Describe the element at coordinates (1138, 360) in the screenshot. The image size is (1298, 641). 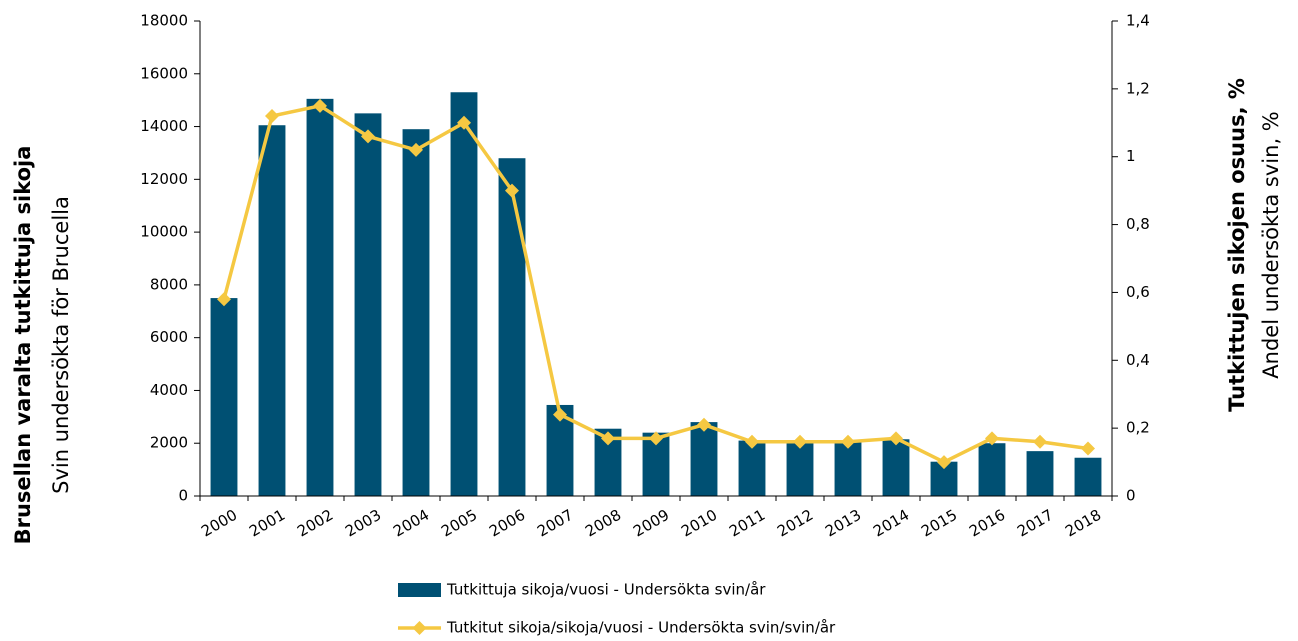
I see `y2-tick-label: 0,4` at that location.